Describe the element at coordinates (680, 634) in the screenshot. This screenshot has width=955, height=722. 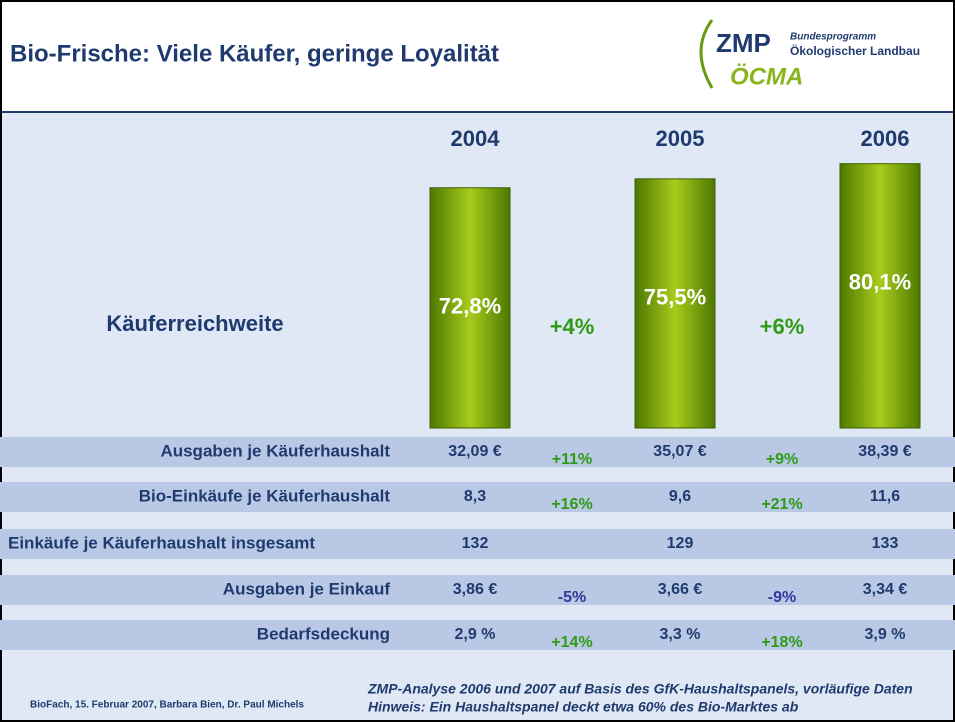
I see `row-value: 3,3 %` at that location.